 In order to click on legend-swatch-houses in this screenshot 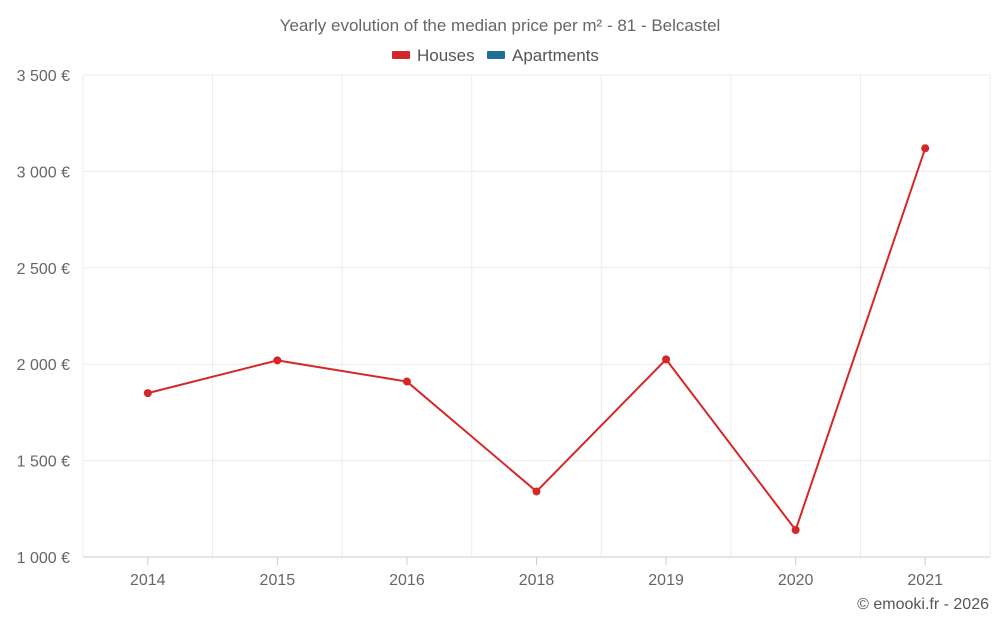, I will do `click(401, 55)`.